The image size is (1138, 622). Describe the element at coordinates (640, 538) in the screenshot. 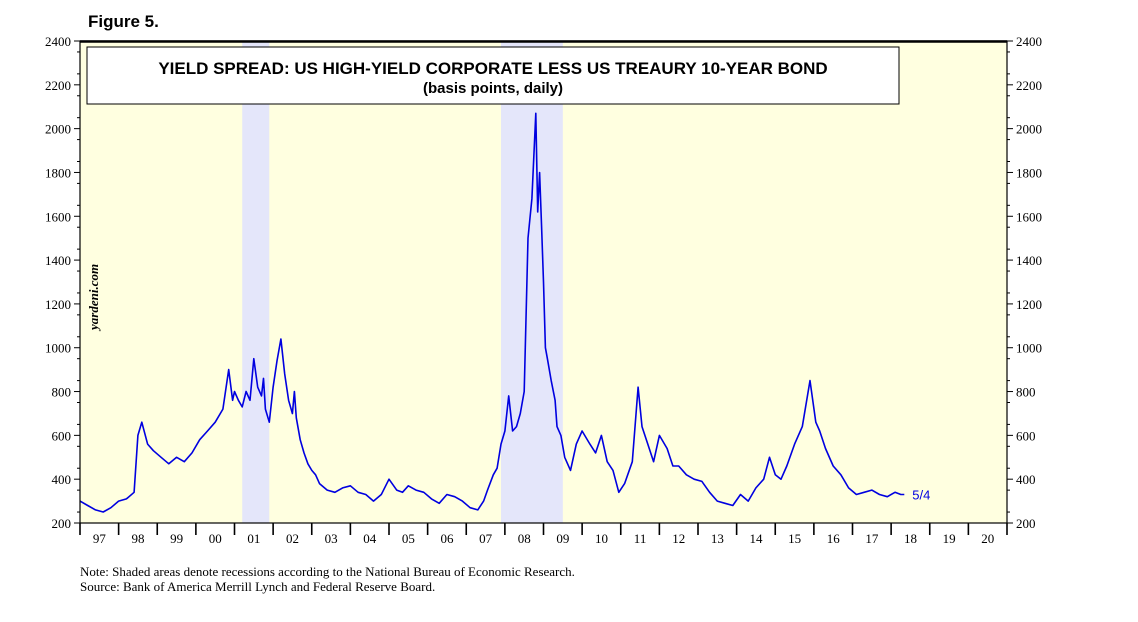

I see `x-tick-label: 11` at that location.